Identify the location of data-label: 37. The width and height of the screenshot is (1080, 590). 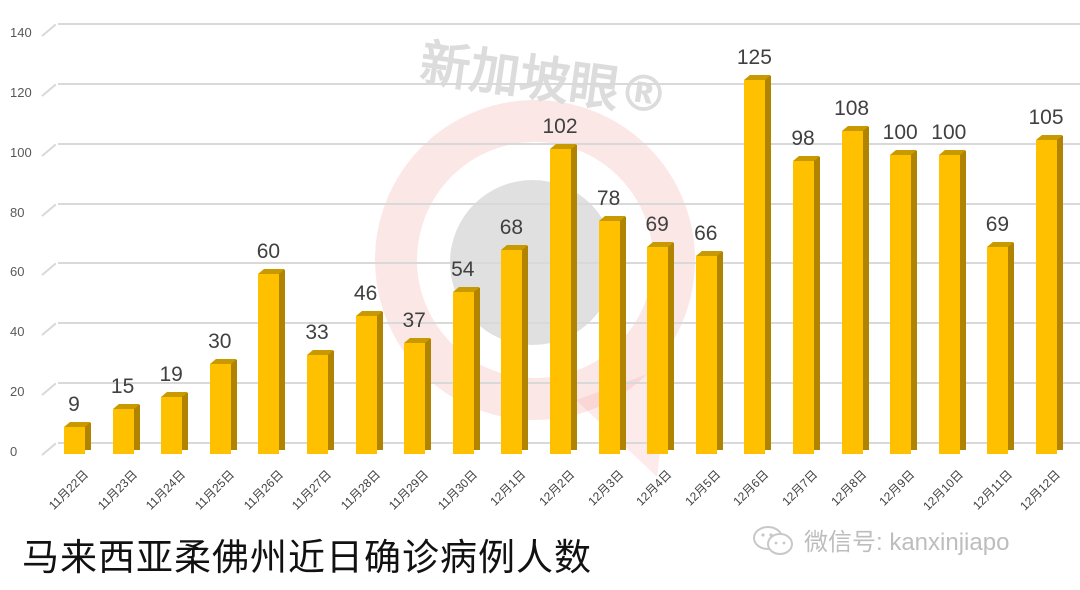
(414, 321).